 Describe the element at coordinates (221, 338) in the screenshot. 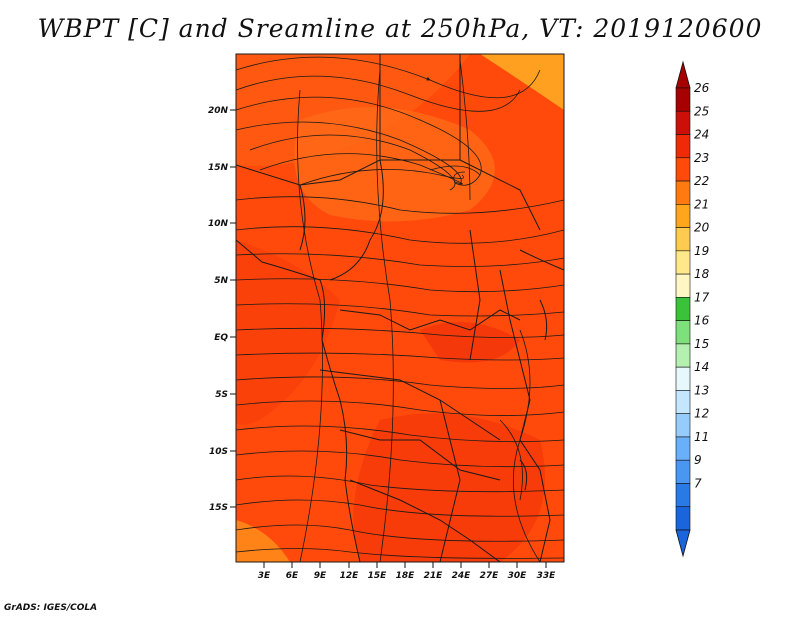

I see `lat-tick-label: EQ` at that location.